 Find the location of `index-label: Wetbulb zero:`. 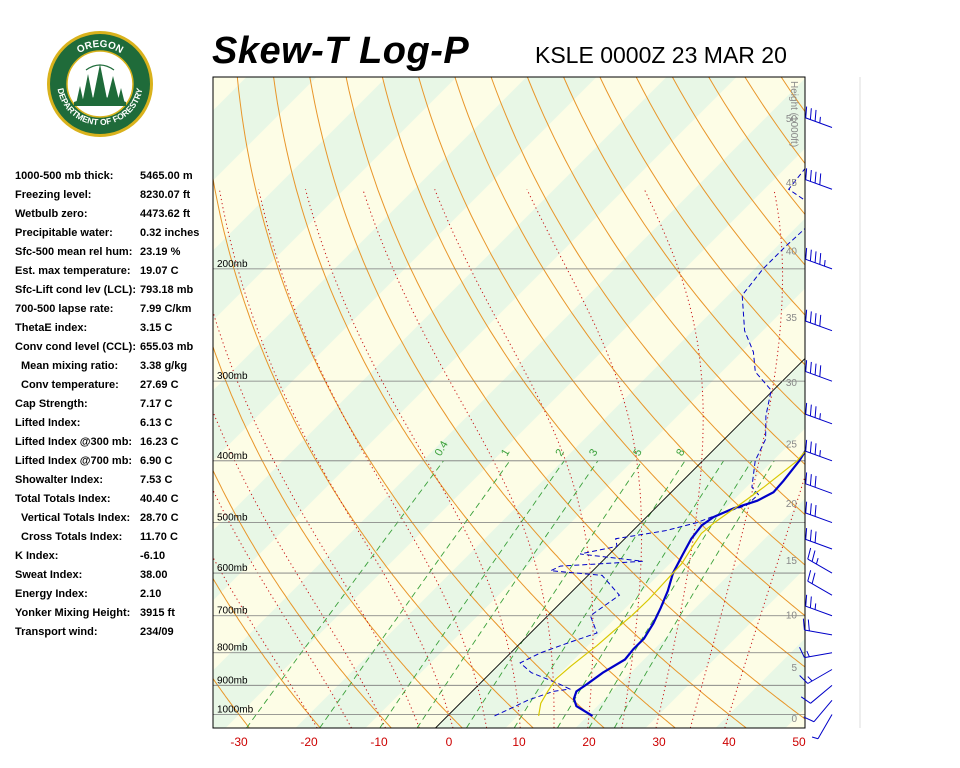

index-label: Wetbulb zero: is located at coordinates (51, 214).